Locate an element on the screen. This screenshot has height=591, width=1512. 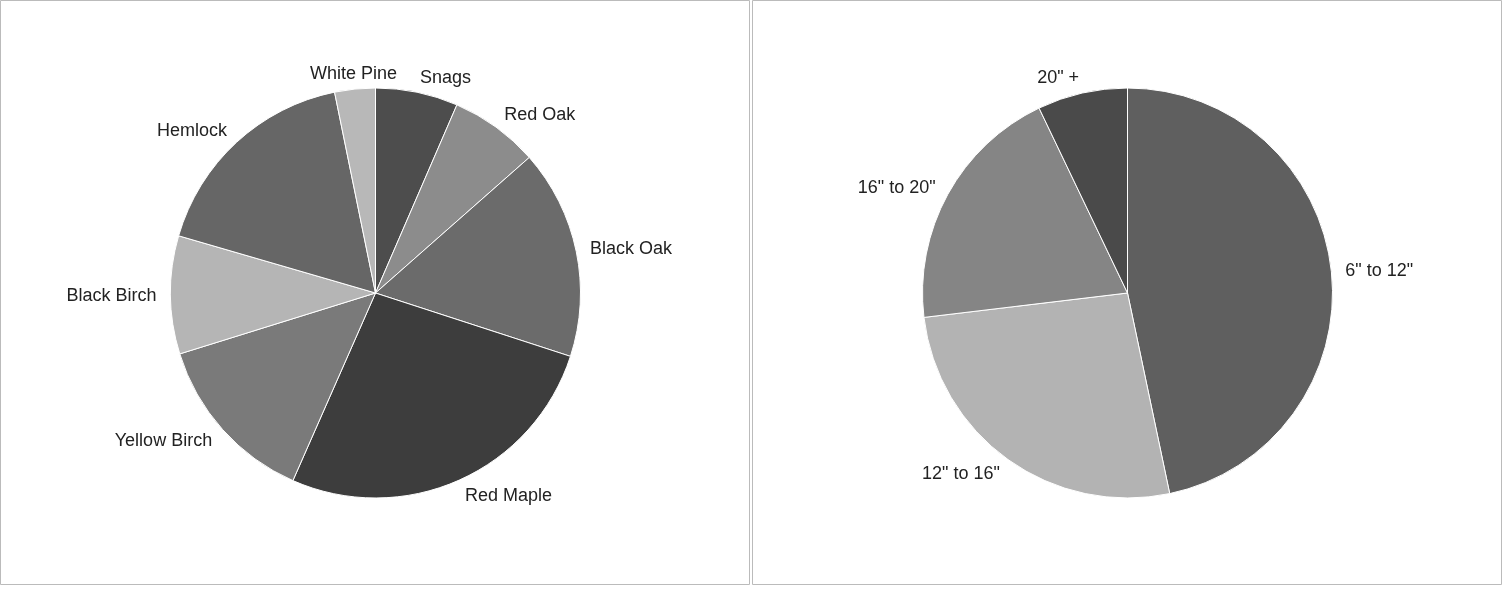
slice-label: Hemlock is located at coordinates (193, 130).